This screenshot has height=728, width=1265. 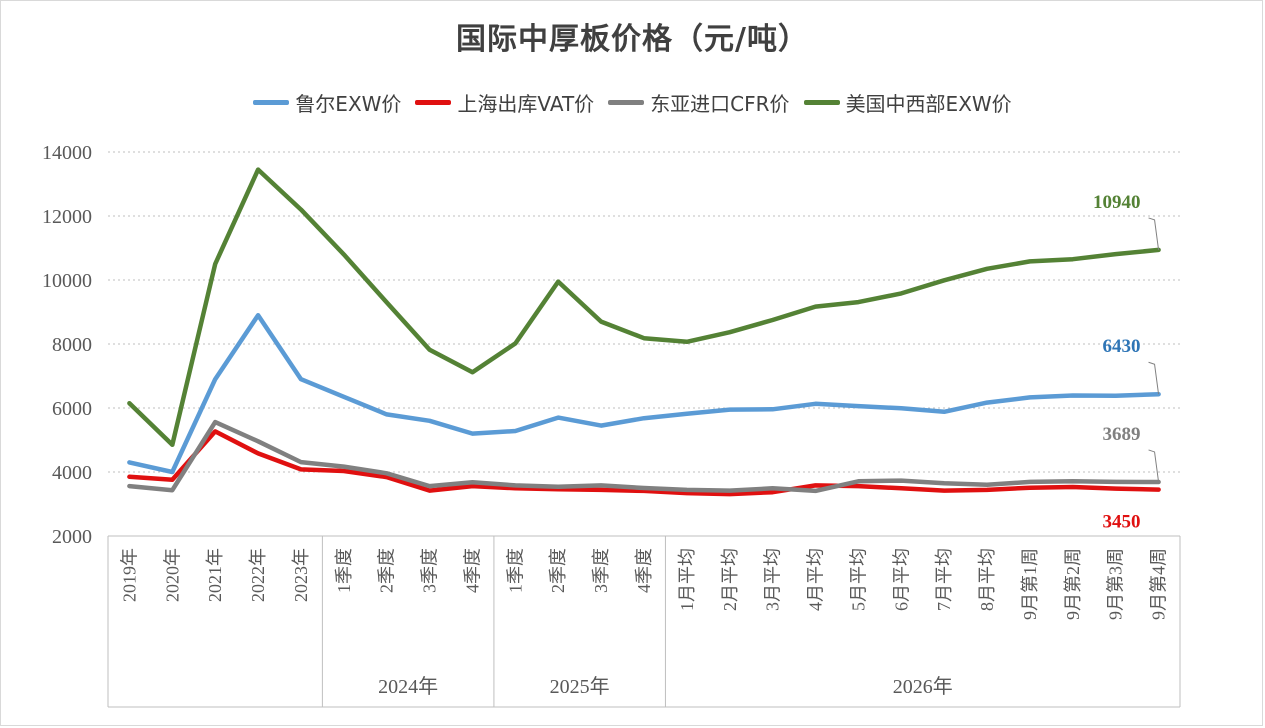 I want to click on y-tick-label-1: 4000, so click(x=72, y=473).